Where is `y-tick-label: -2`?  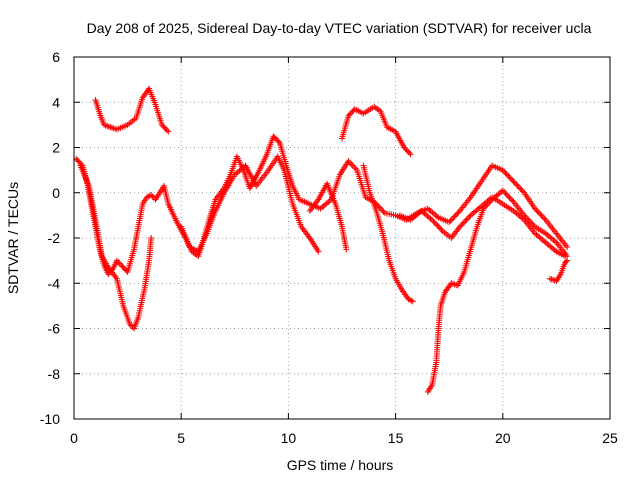 y-tick-label: -2 is located at coordinates (54, 238).